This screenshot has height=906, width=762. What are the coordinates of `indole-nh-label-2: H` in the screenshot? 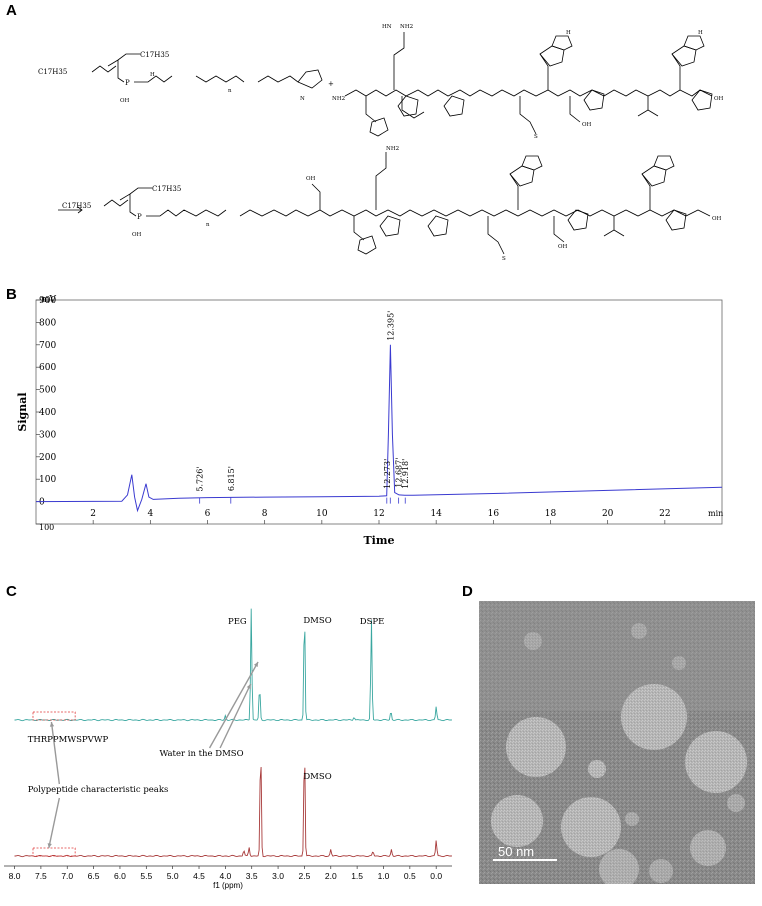 It's located at (700, 33).